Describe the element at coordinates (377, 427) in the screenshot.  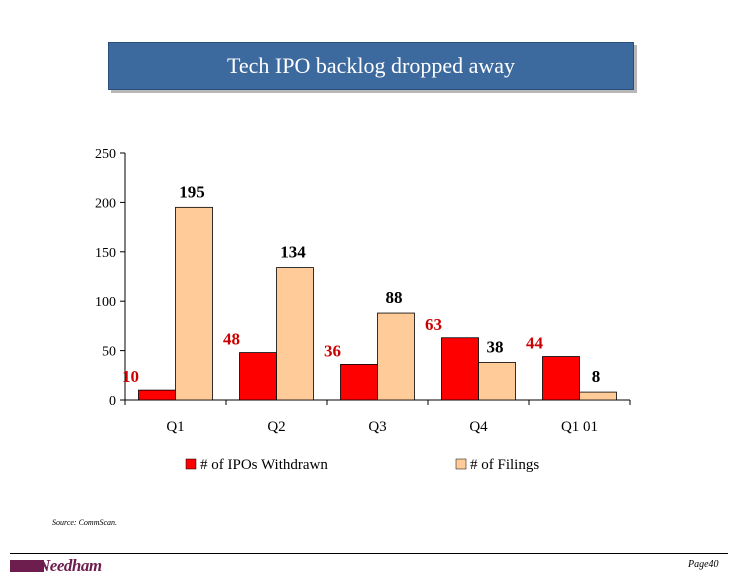
I see `x-tick-label: Q3` at that location.